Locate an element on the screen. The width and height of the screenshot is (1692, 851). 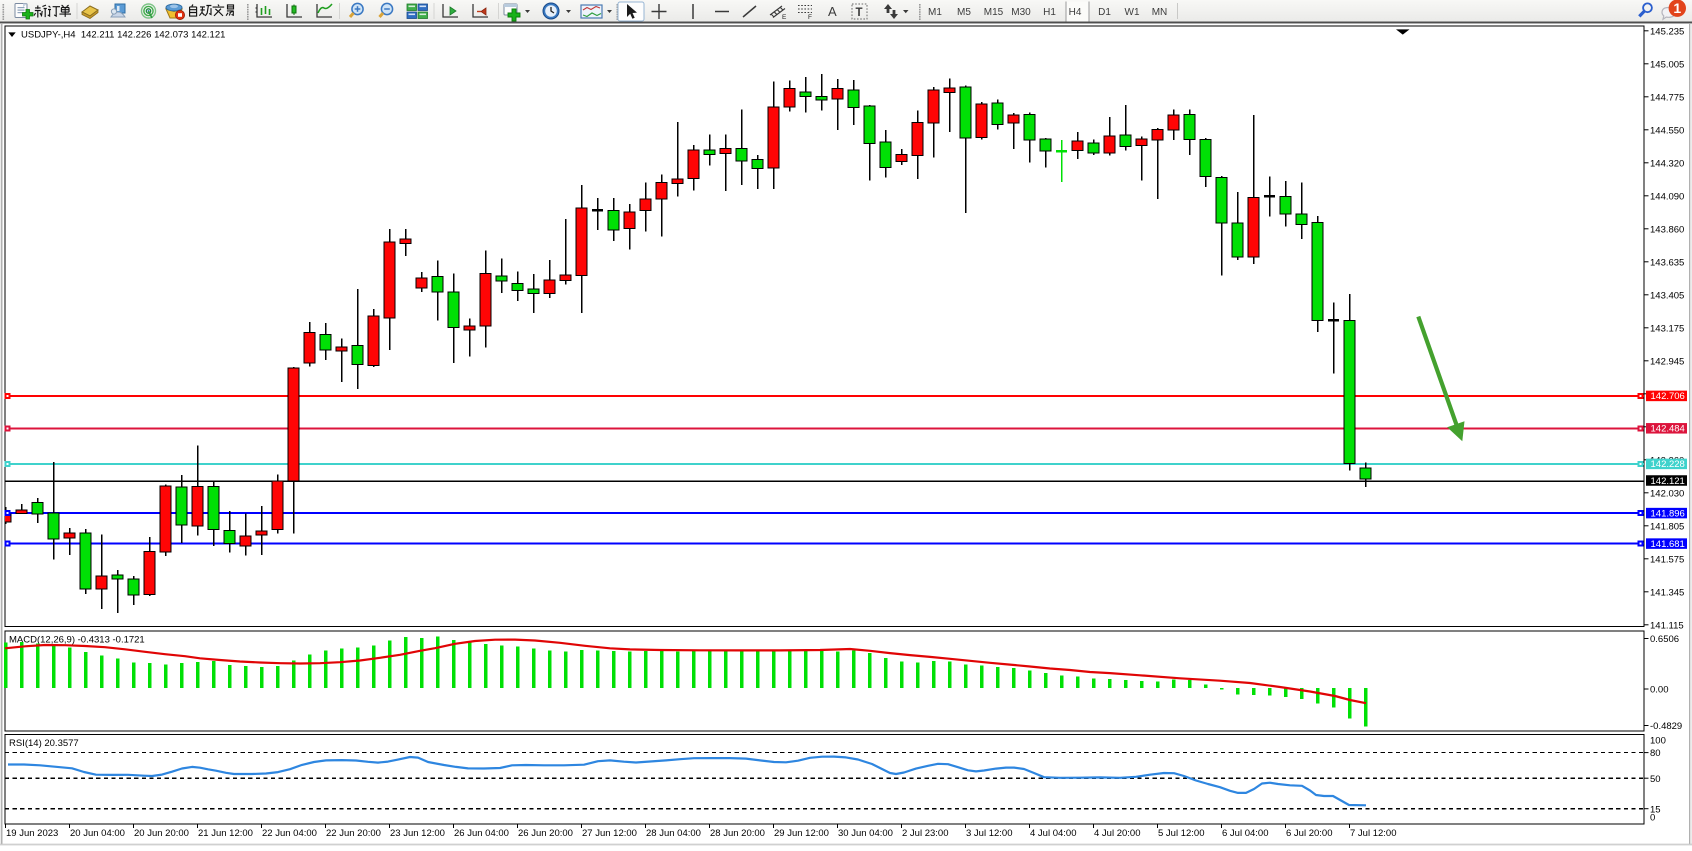
svg-text: H1 is located at coordinates (1049, 12).